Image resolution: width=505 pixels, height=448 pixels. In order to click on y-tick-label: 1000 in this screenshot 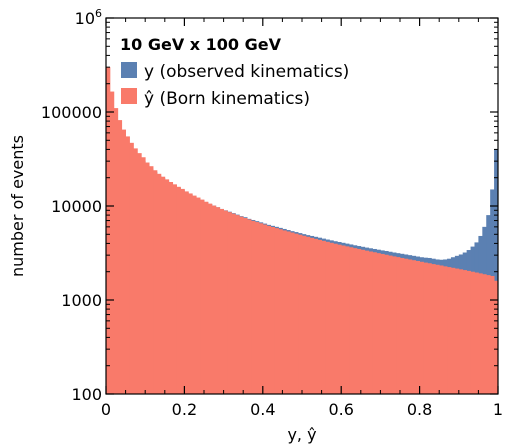, I will do `click(81, 300)`.